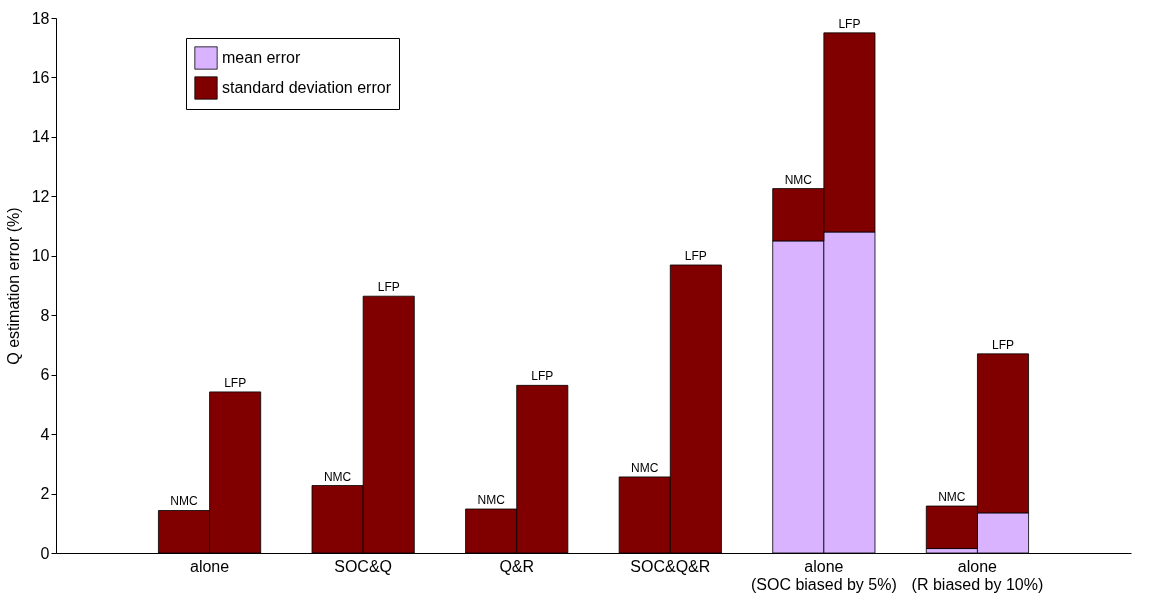 This screenshot has width=1168, height=608. I want to click on y-tick-label: 4, so click(45, 434).